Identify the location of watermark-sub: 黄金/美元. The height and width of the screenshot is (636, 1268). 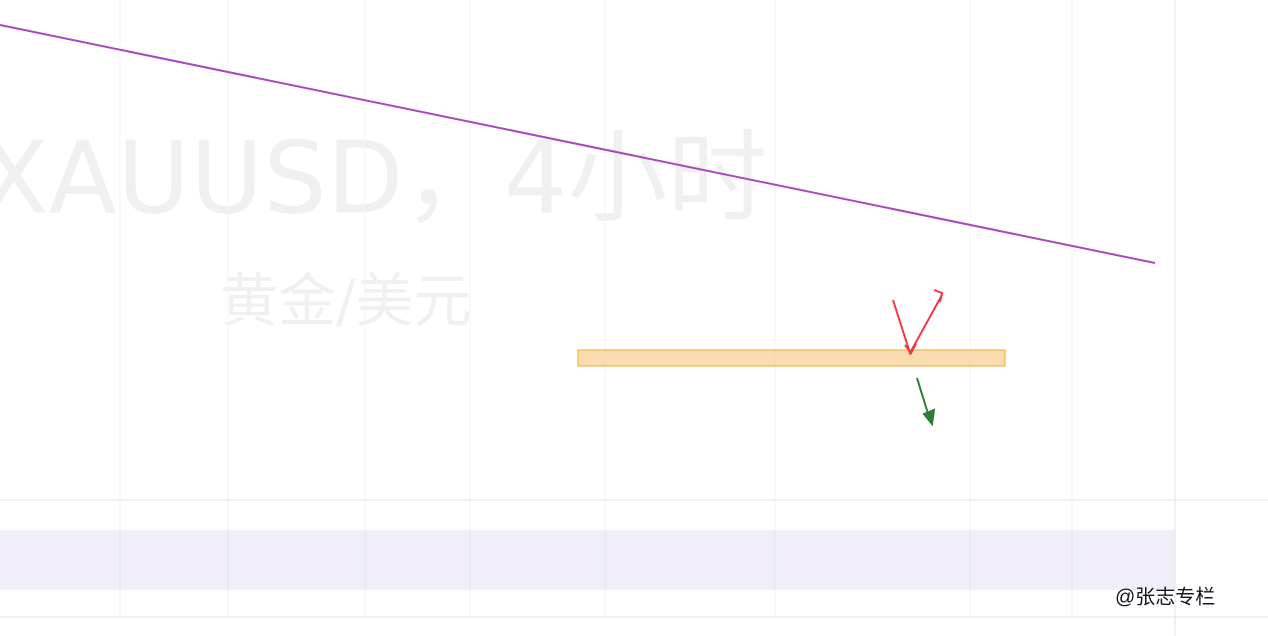
(346, 301).